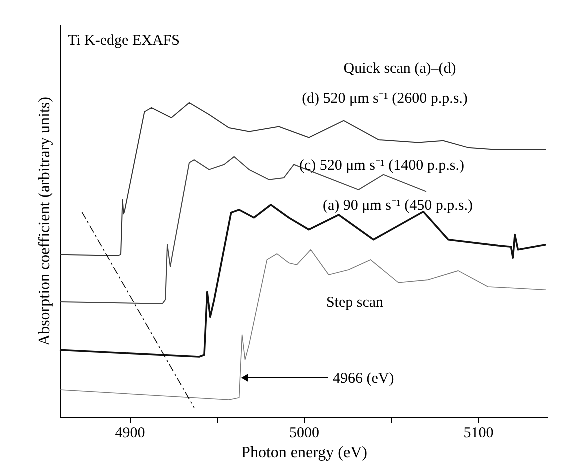 The width and height of the screenshot is (566, 473). I want to click on y-axis-title: Absorption coefficient (arbitrary units), so click(45, 221).